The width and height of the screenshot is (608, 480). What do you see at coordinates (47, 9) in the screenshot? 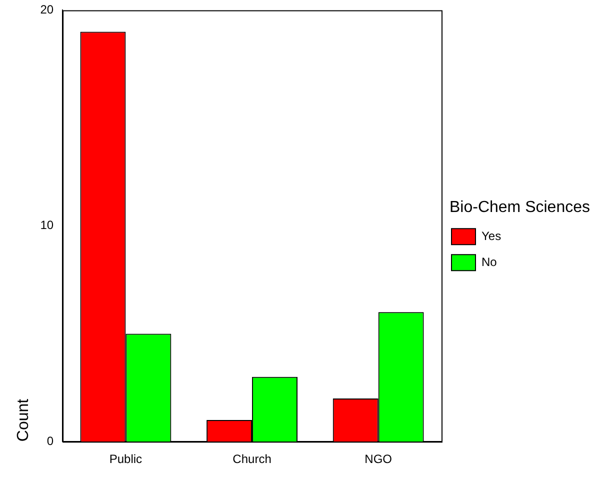
I see `y-tick-label: 20` at bounding box center [47, 9].